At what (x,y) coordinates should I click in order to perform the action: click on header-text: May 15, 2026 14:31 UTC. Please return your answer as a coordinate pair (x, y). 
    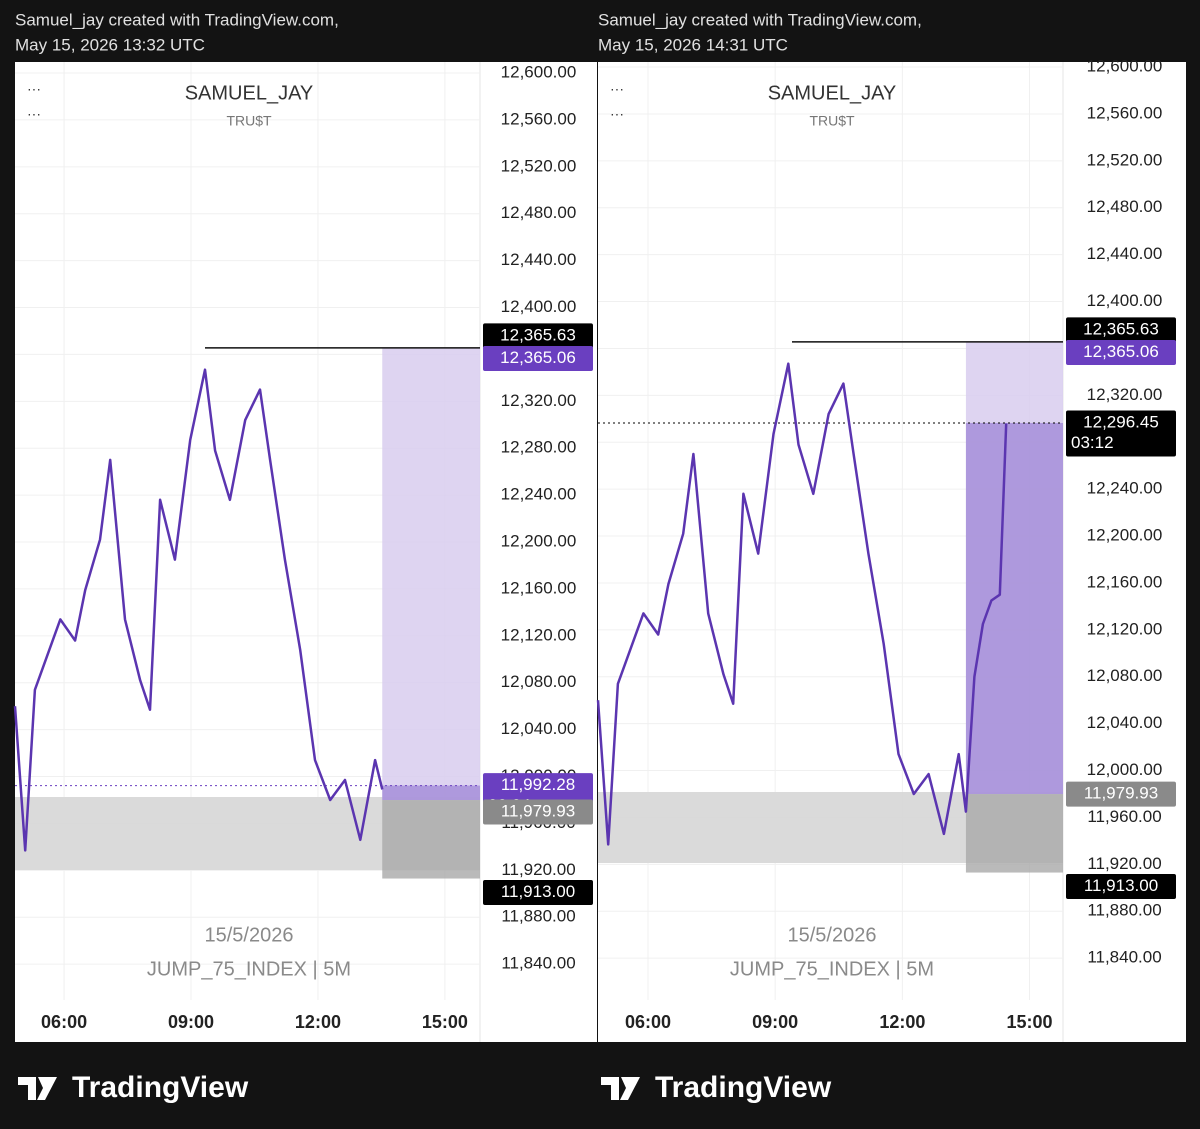
    Looking at the image, I should click on (693, 44).